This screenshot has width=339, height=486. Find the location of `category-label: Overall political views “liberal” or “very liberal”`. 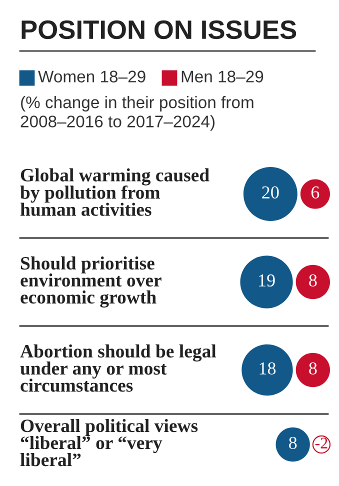

category-label: Overall political views “liberal” or “very liberal” is located at coordinates (109, 442).